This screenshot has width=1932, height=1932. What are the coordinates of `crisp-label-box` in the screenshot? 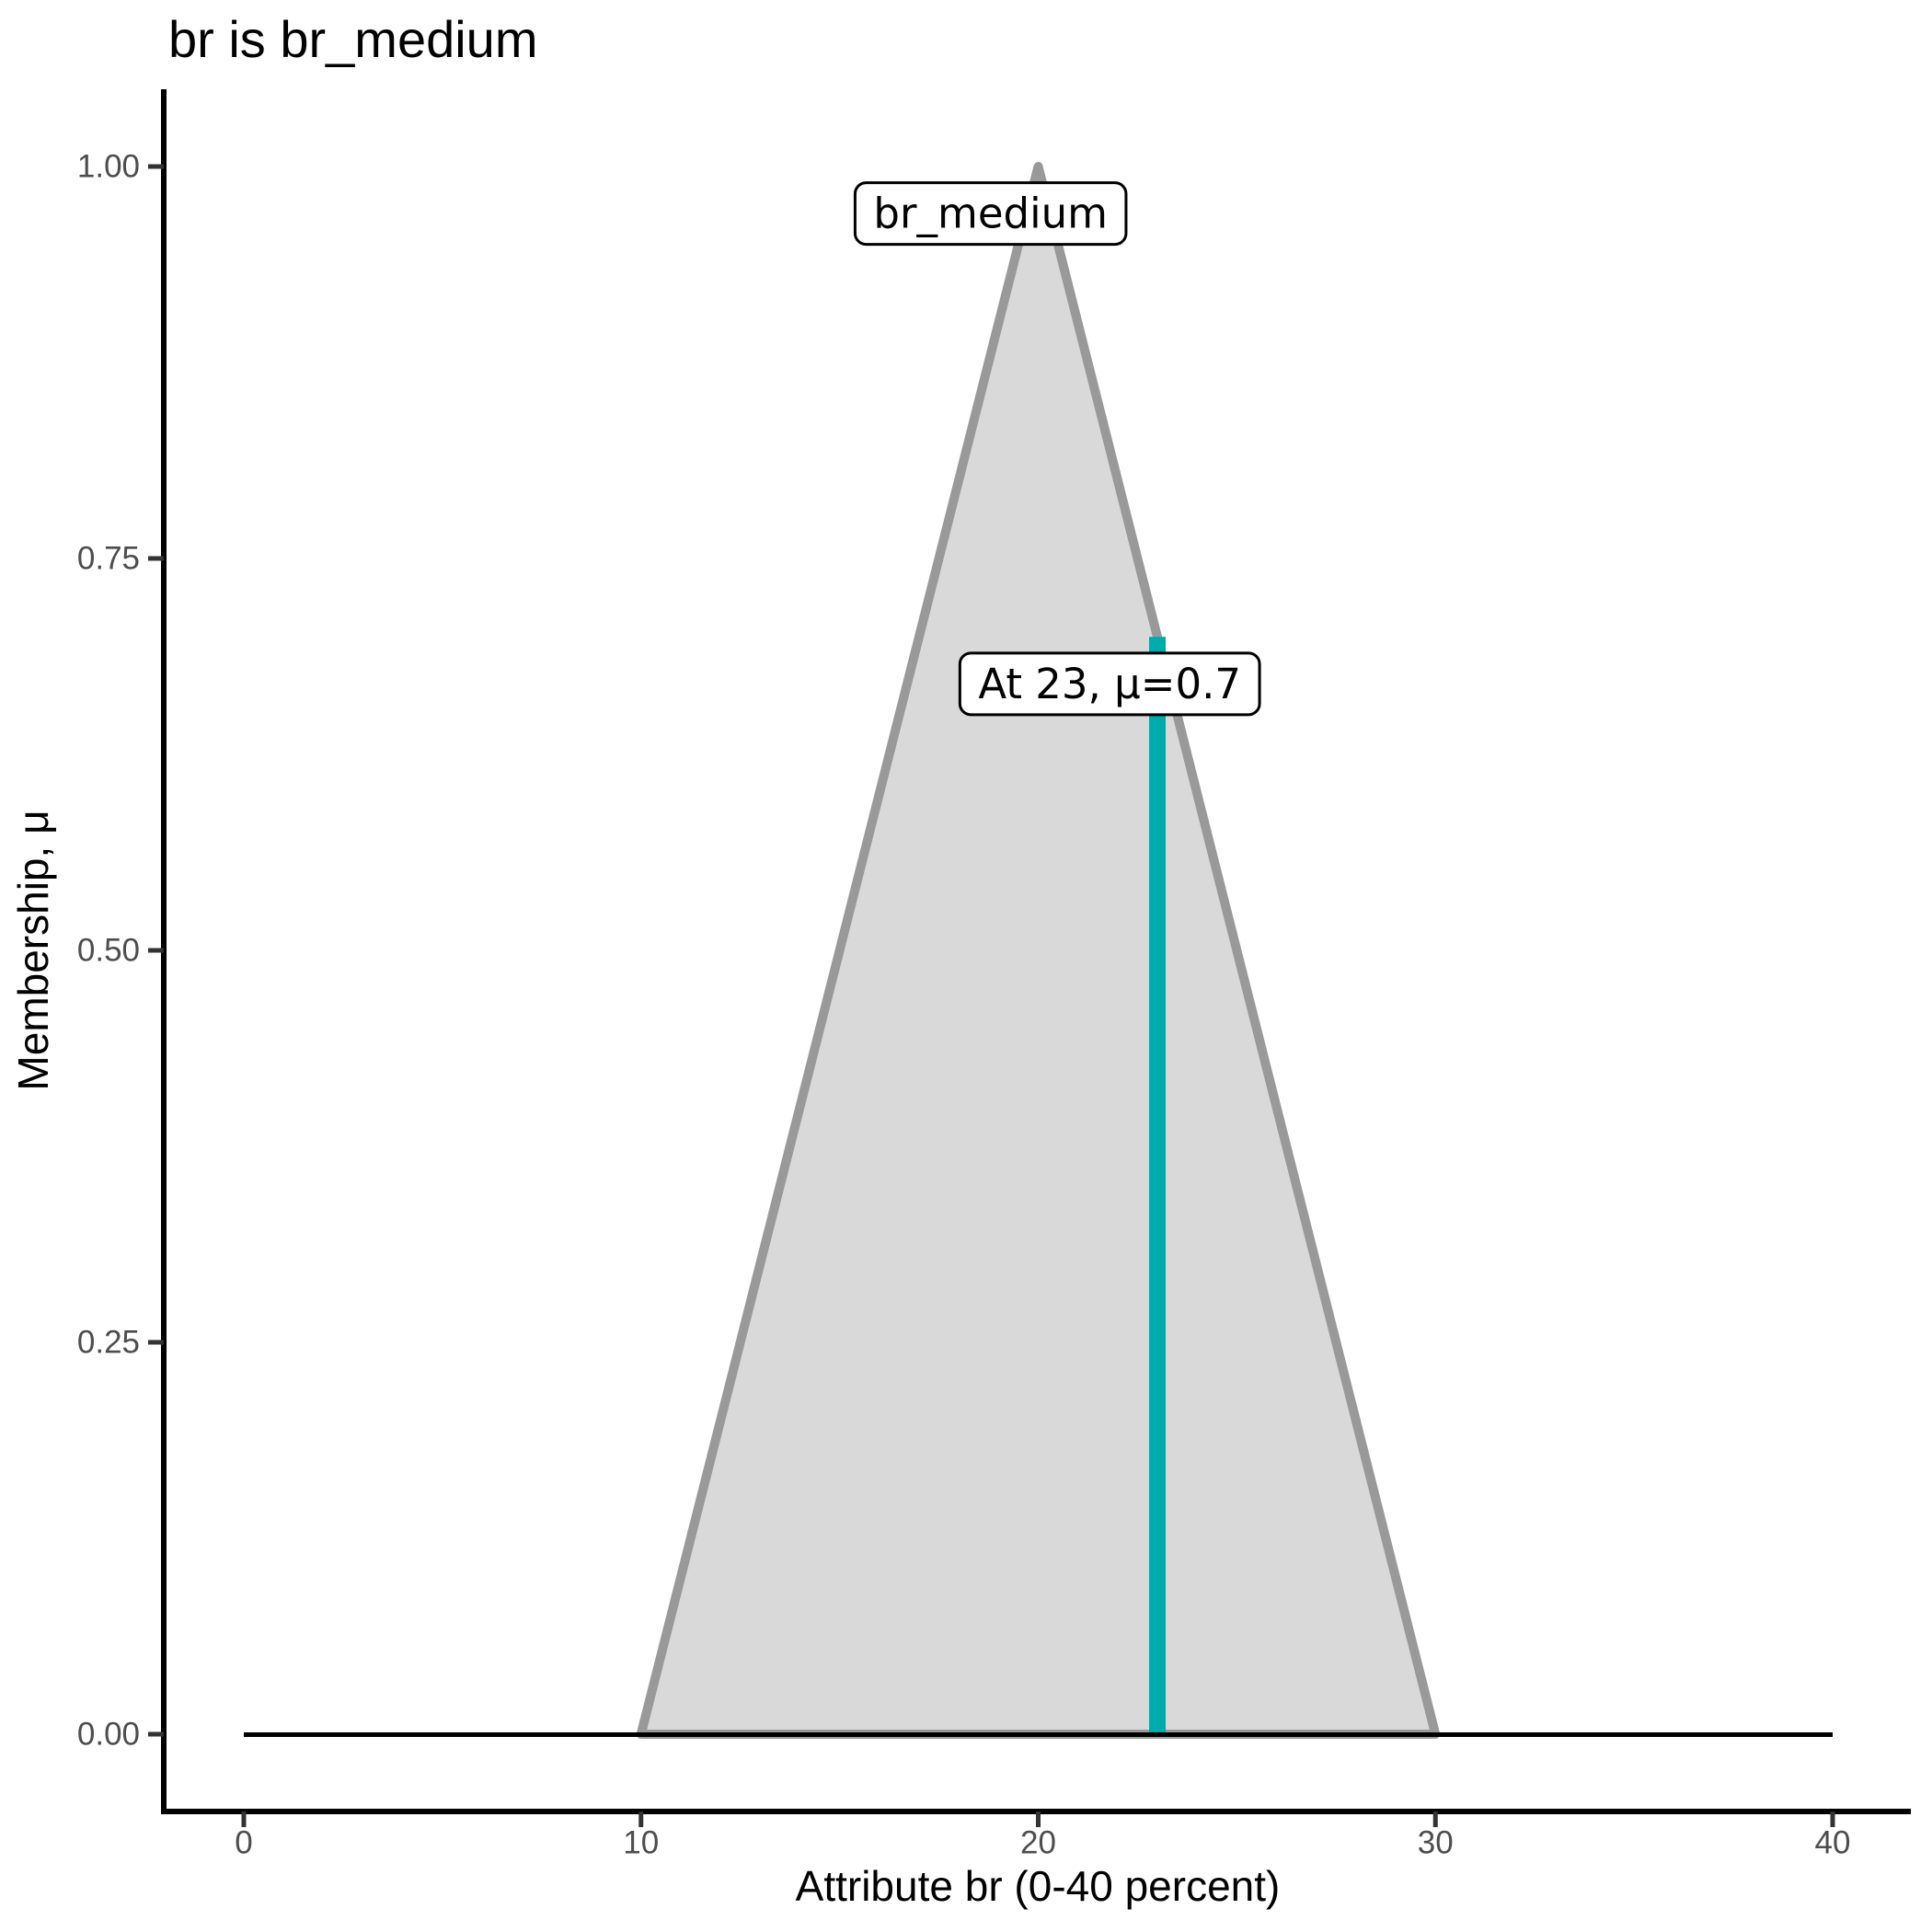 It's located at (1109, 684).